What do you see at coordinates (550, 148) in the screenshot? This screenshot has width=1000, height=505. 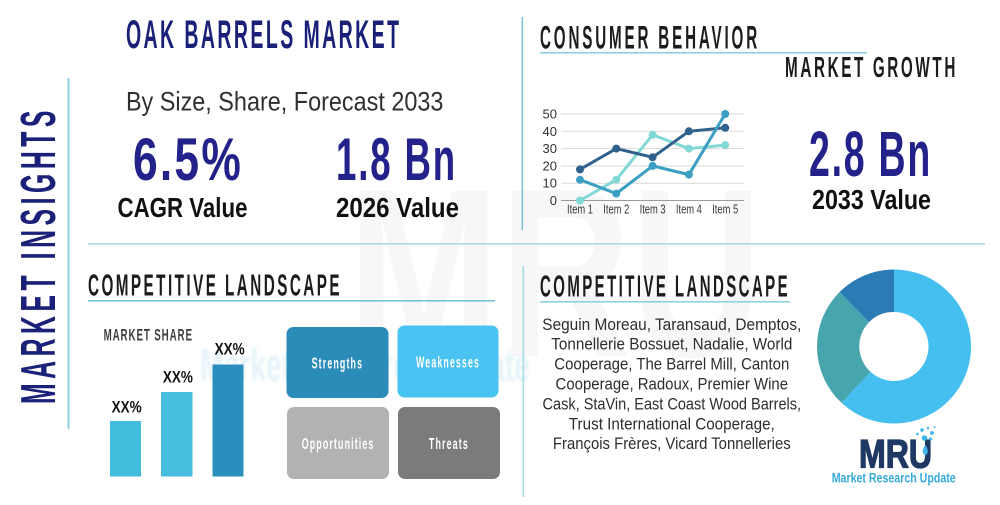 I see `svg-text: 30` at bounding box center [550, 148].